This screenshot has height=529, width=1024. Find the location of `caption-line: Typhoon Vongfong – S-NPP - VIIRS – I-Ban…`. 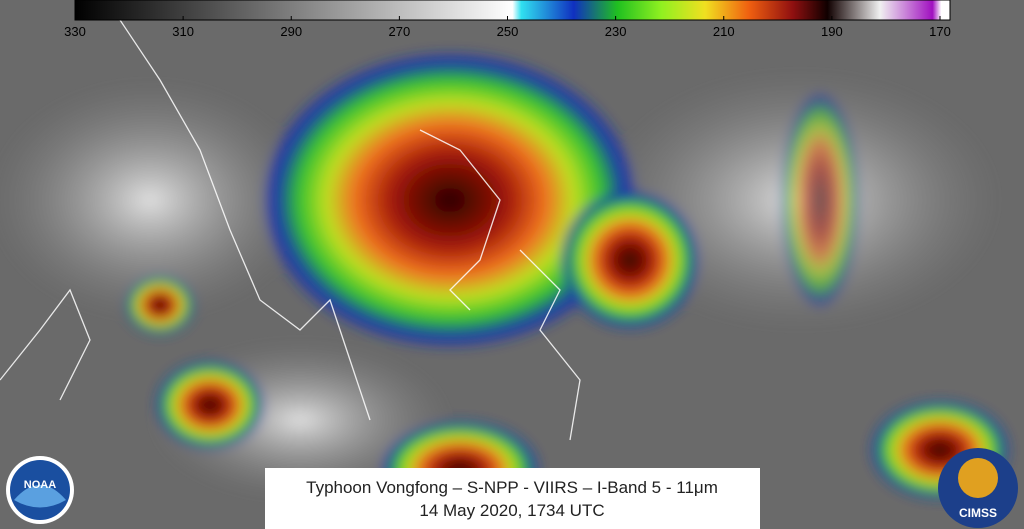

caption-line: Typhoon Vongfong – S-NPP - VIIRS – I-Ban… is located at coordinates (512, 487).